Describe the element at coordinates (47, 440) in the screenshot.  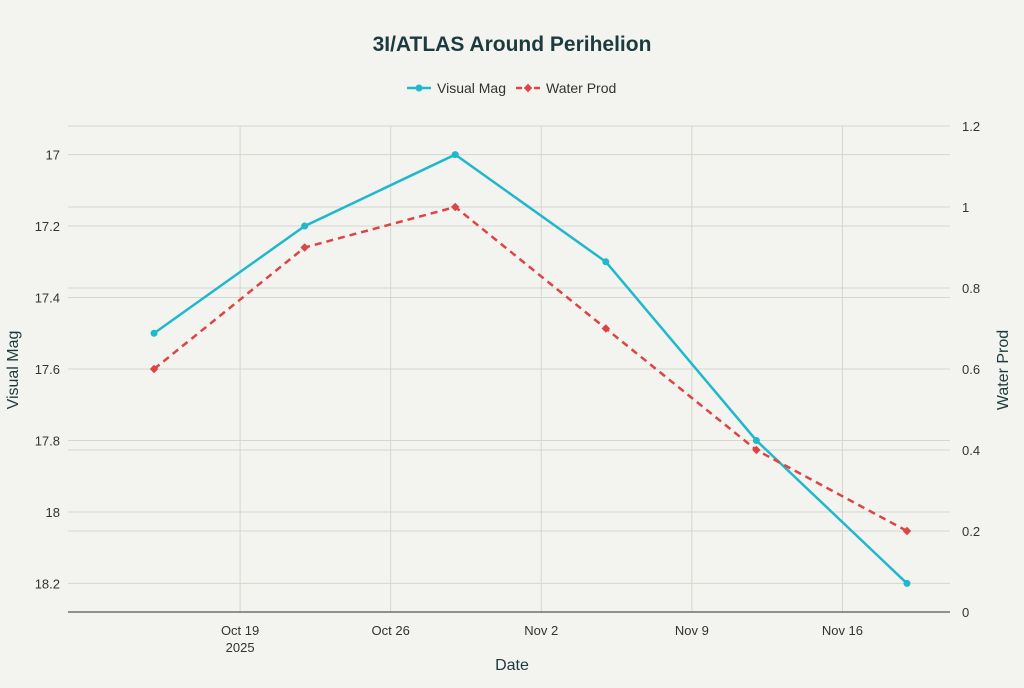
I see `y-tick-label: 17.8` at that location.